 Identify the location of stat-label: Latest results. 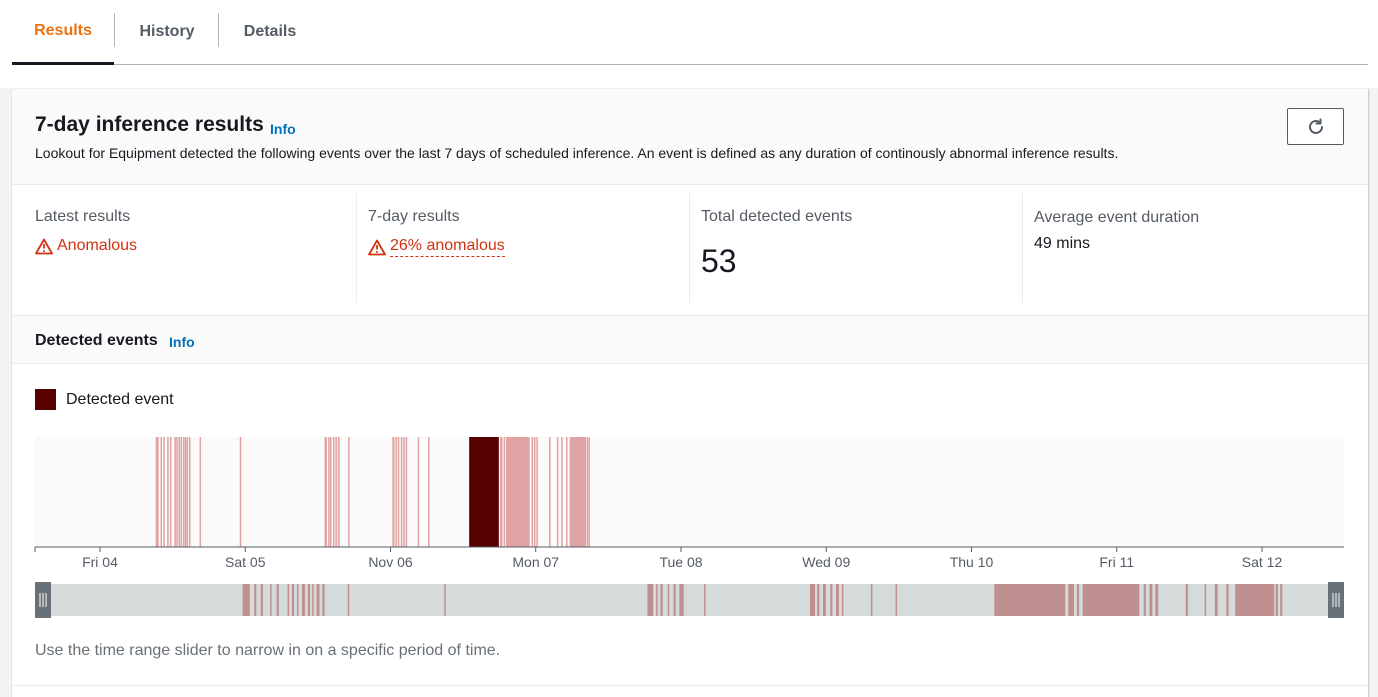
(83, 216).